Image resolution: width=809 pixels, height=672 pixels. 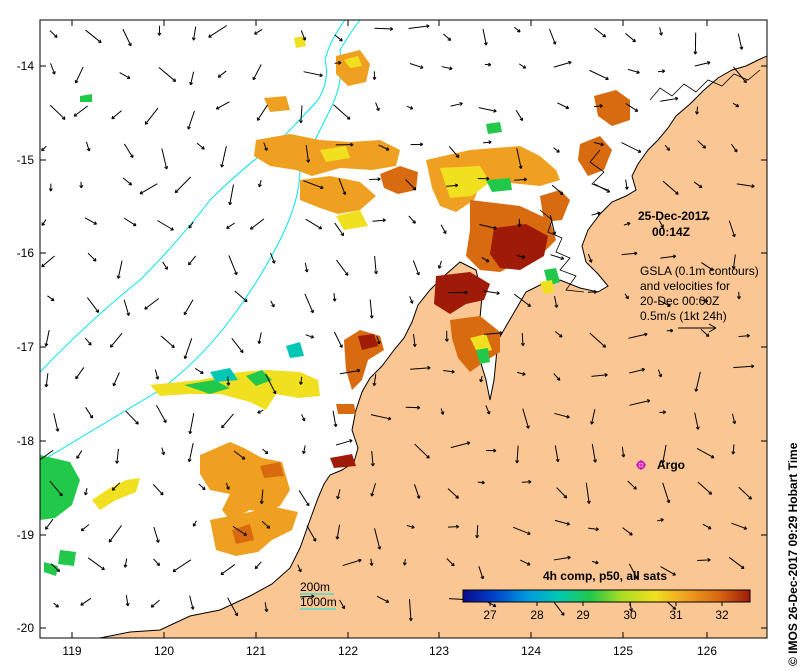 What do you see at coordinates (793, 554) in the screenshot?
I see `credit-text: © IMOS 26-Dec-2017 09:29 Hobart Time` at bounding box center [793, 554].